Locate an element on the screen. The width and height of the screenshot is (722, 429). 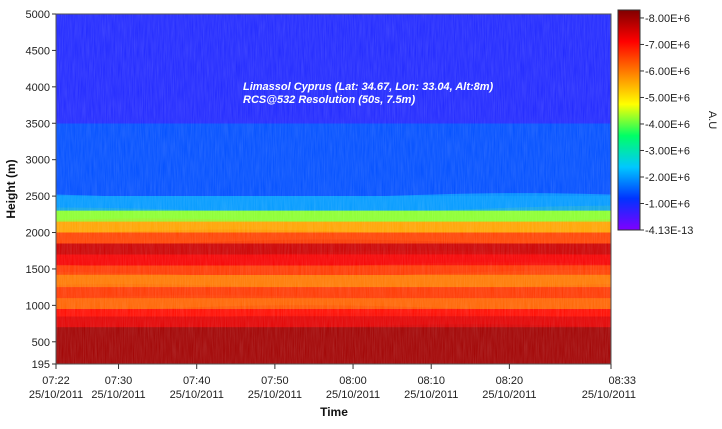
x-tick-time-label: 08:20 is located at coordinates (510, 381).